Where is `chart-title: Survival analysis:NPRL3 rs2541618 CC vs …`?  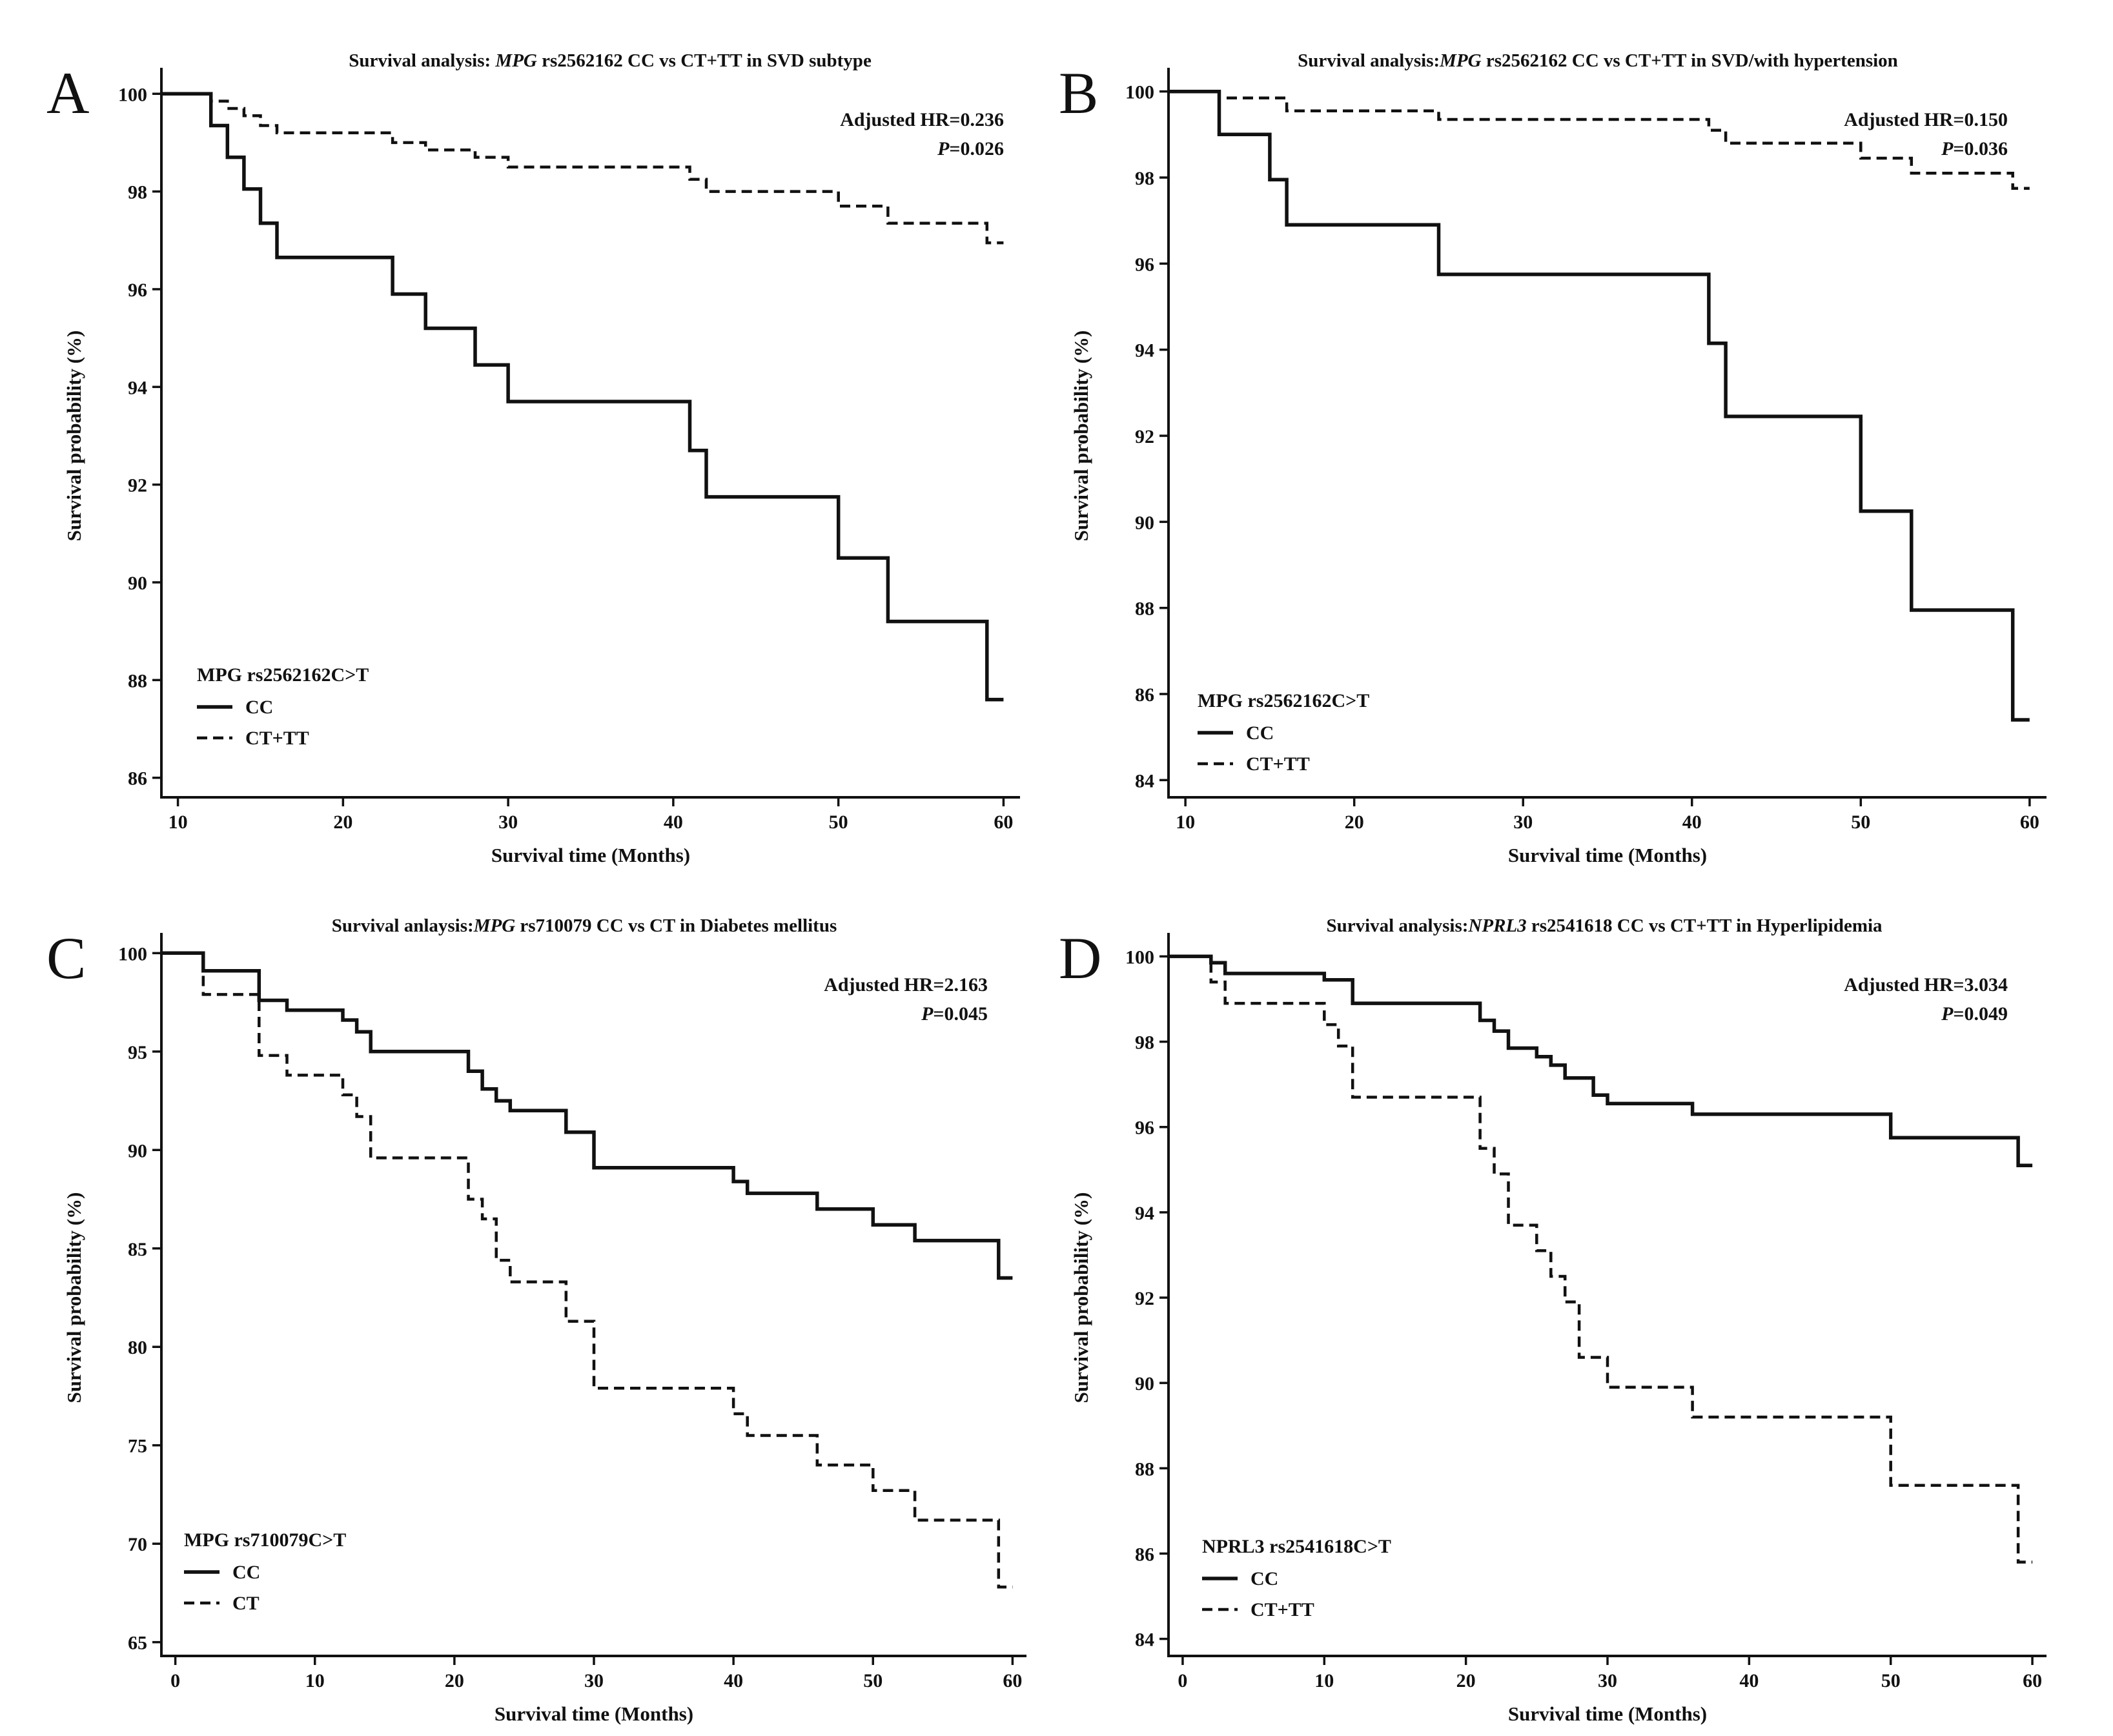
chart-title: Survival analysis:NPRL3 rs2541618 CC vs … is located at coordinates (1605, 925).